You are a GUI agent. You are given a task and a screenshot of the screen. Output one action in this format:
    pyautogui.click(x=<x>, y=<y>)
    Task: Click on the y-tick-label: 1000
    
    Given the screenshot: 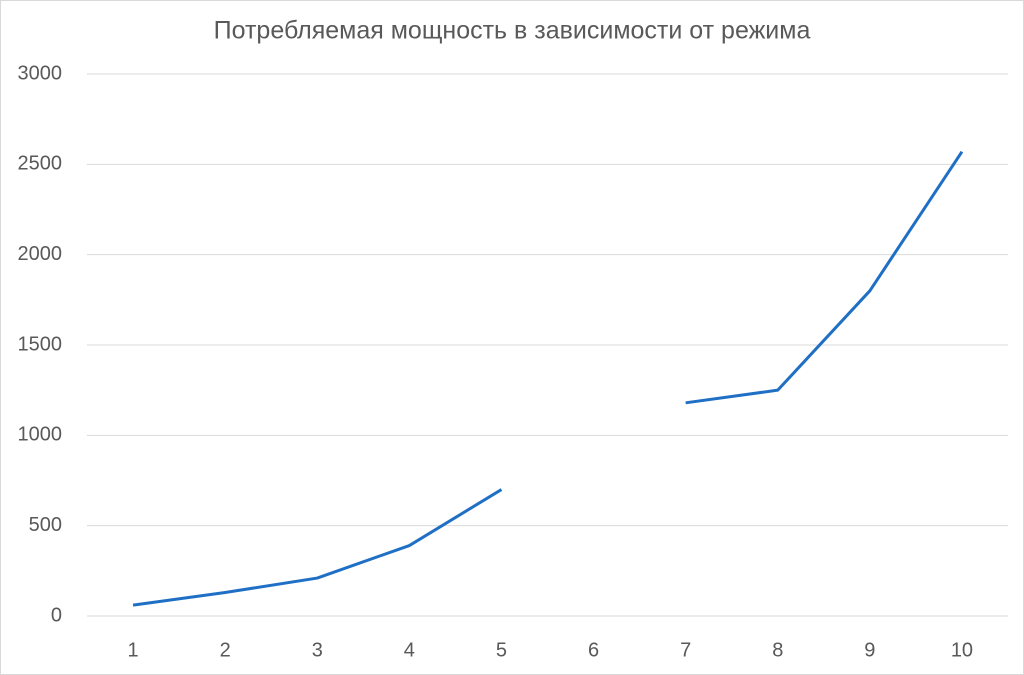 What is the action you would take?
    pyautogui.click(x=40, y=435)
    